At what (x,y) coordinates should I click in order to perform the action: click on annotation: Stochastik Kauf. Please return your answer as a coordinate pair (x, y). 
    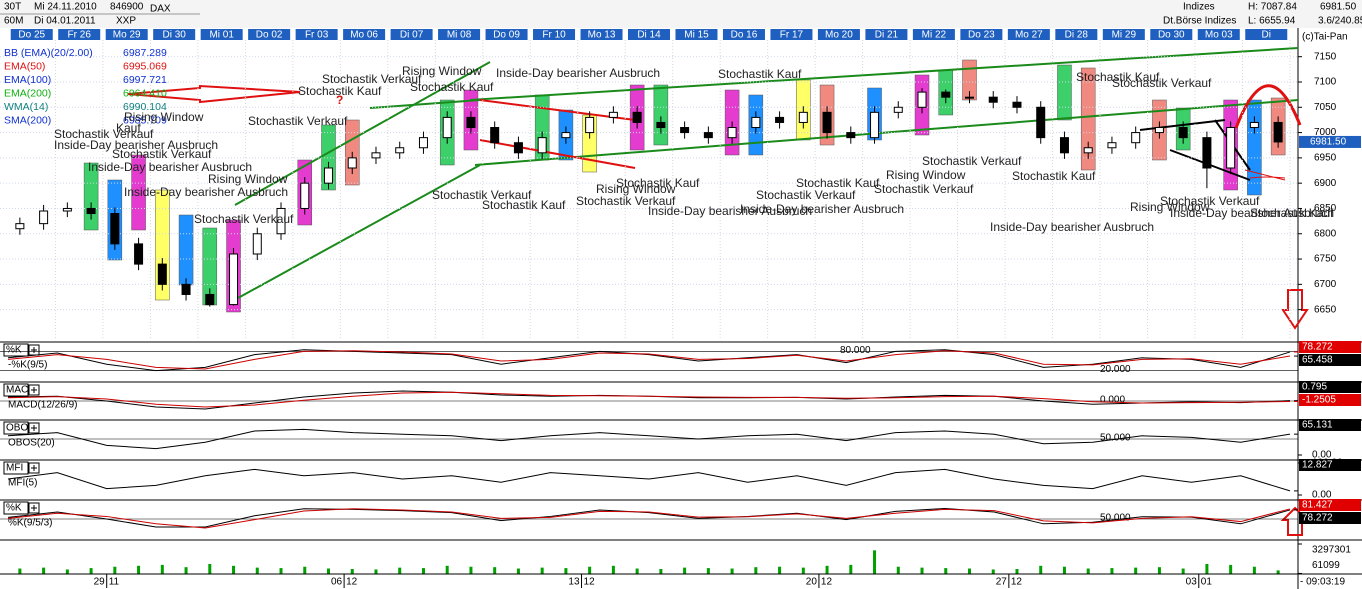
    Looking at the image, I should click on (1118, 77).